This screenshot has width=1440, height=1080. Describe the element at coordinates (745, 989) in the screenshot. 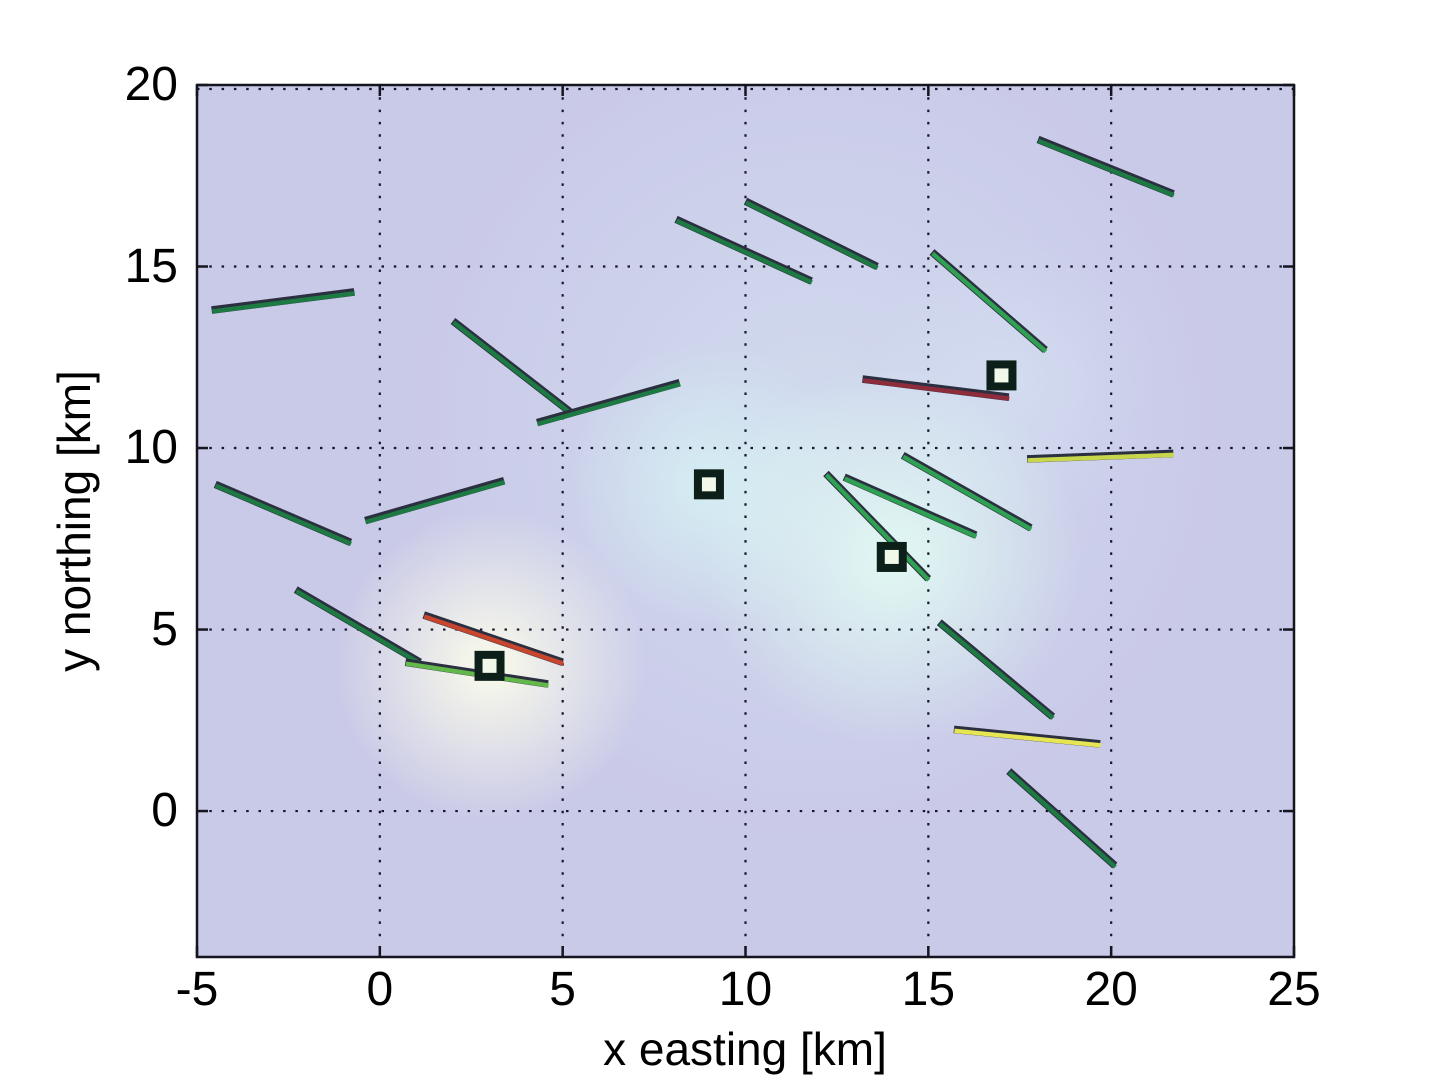

I see `x-tick-label: 10` at that location.